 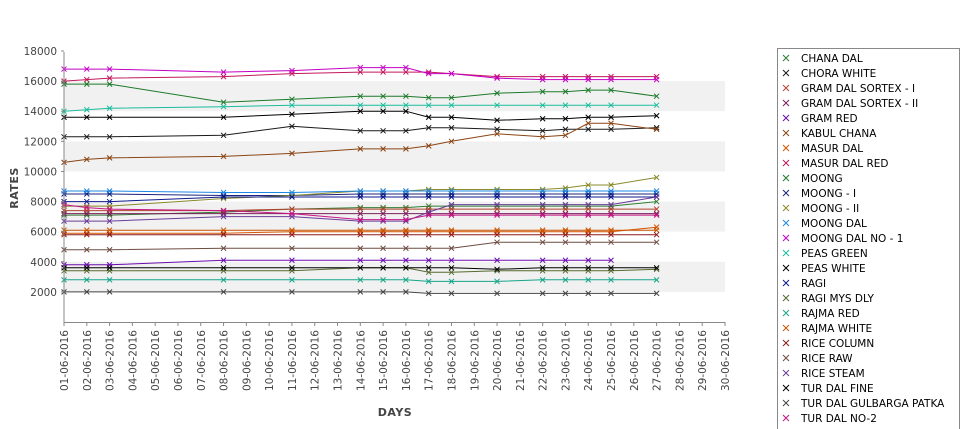 What do you see at coordinates (225, 360) in the screenshot?
I see `x-tick-label: 08-06-2016` at bounding box center [225, 360].